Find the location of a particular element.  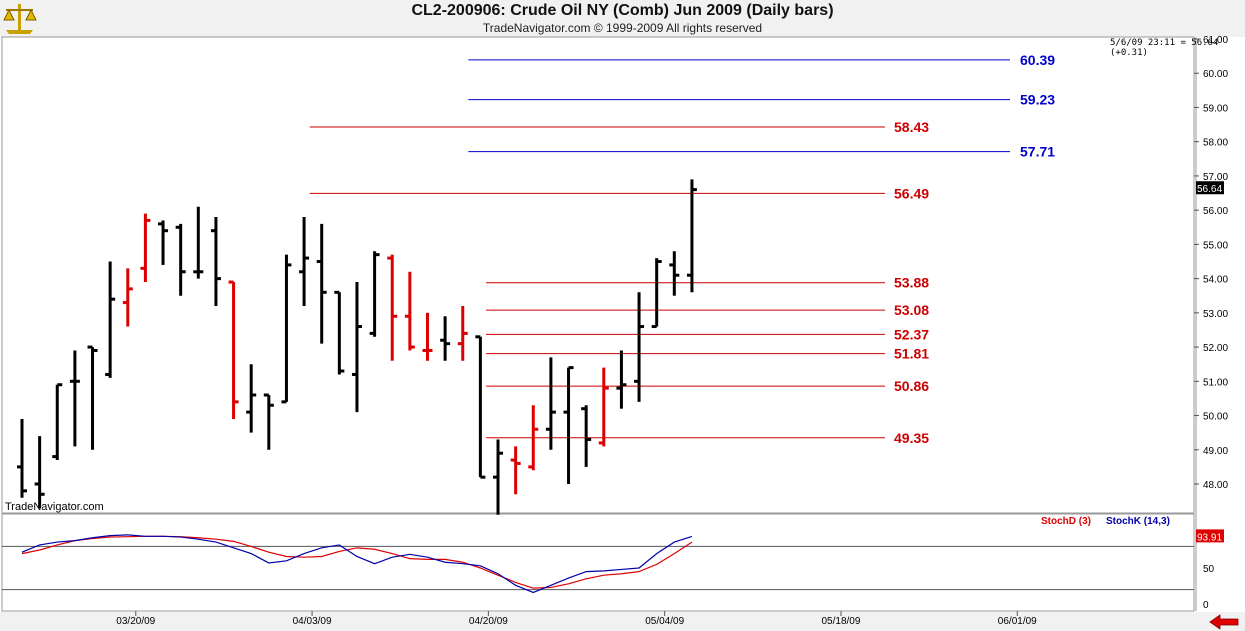

level-label: 50.86 is located at coordinates (911, 386).